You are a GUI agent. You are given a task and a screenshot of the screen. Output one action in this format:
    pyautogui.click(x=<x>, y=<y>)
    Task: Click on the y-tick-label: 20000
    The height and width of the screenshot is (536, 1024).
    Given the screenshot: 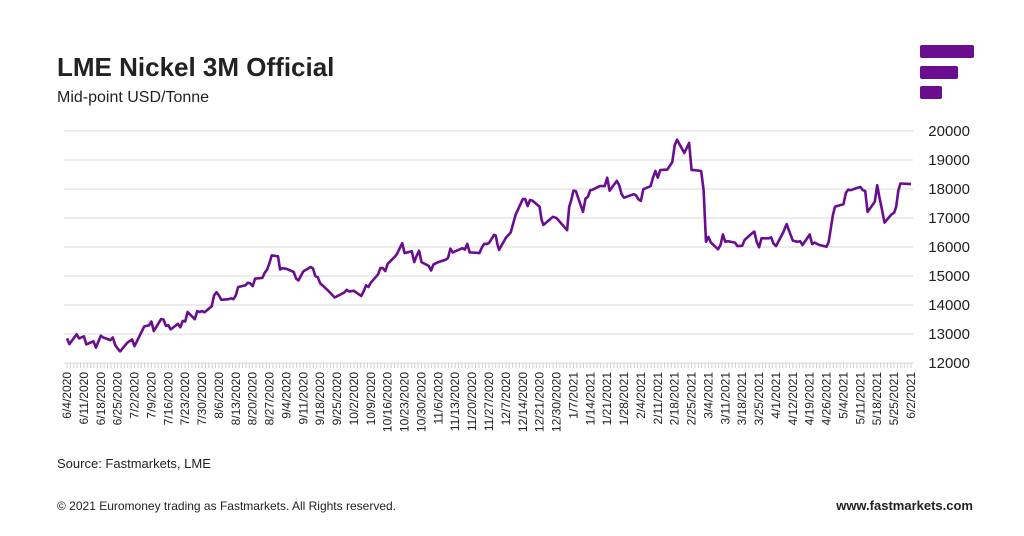 What is the action you would take?
    pyautogui.click(x=949, y=131)
    